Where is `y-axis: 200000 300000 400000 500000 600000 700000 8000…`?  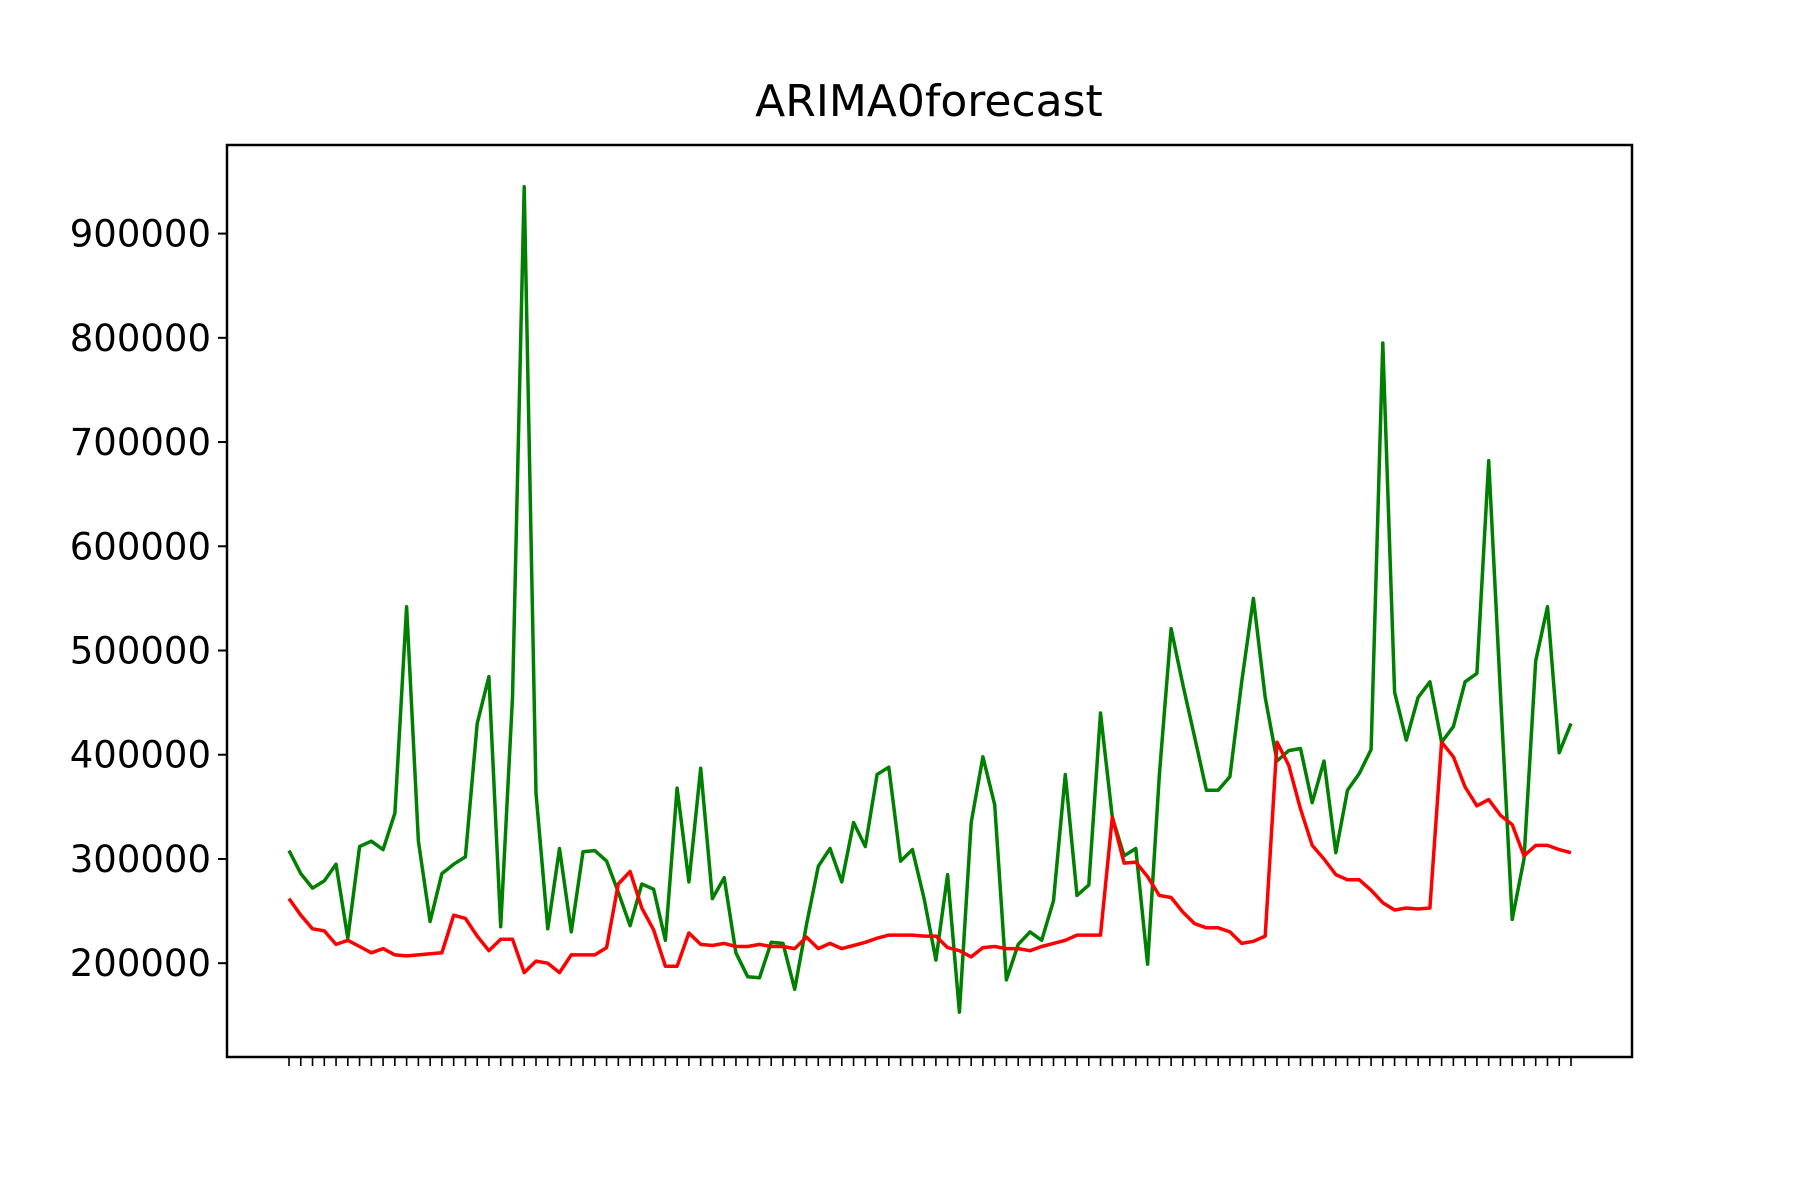
y-axis: 200000 300000 400000 500000 600000 700000 8000… is located at coordinates (148, 599).